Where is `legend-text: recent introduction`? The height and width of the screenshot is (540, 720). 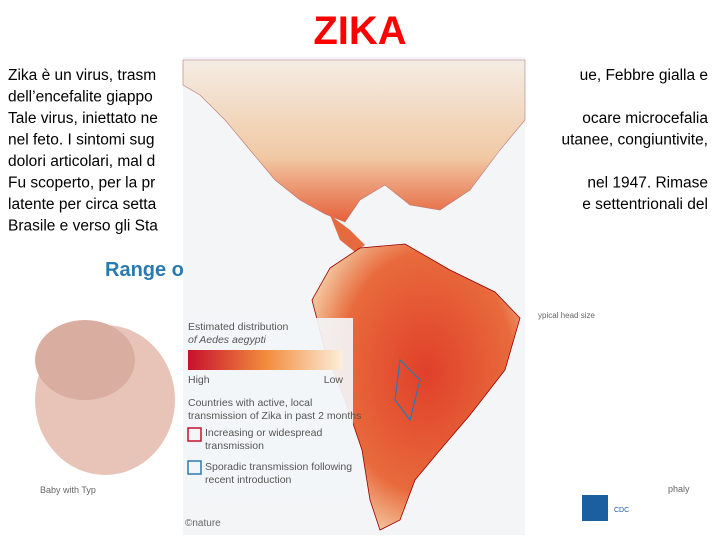
legend-text: recent introduction is located at coordinates (248, 480).